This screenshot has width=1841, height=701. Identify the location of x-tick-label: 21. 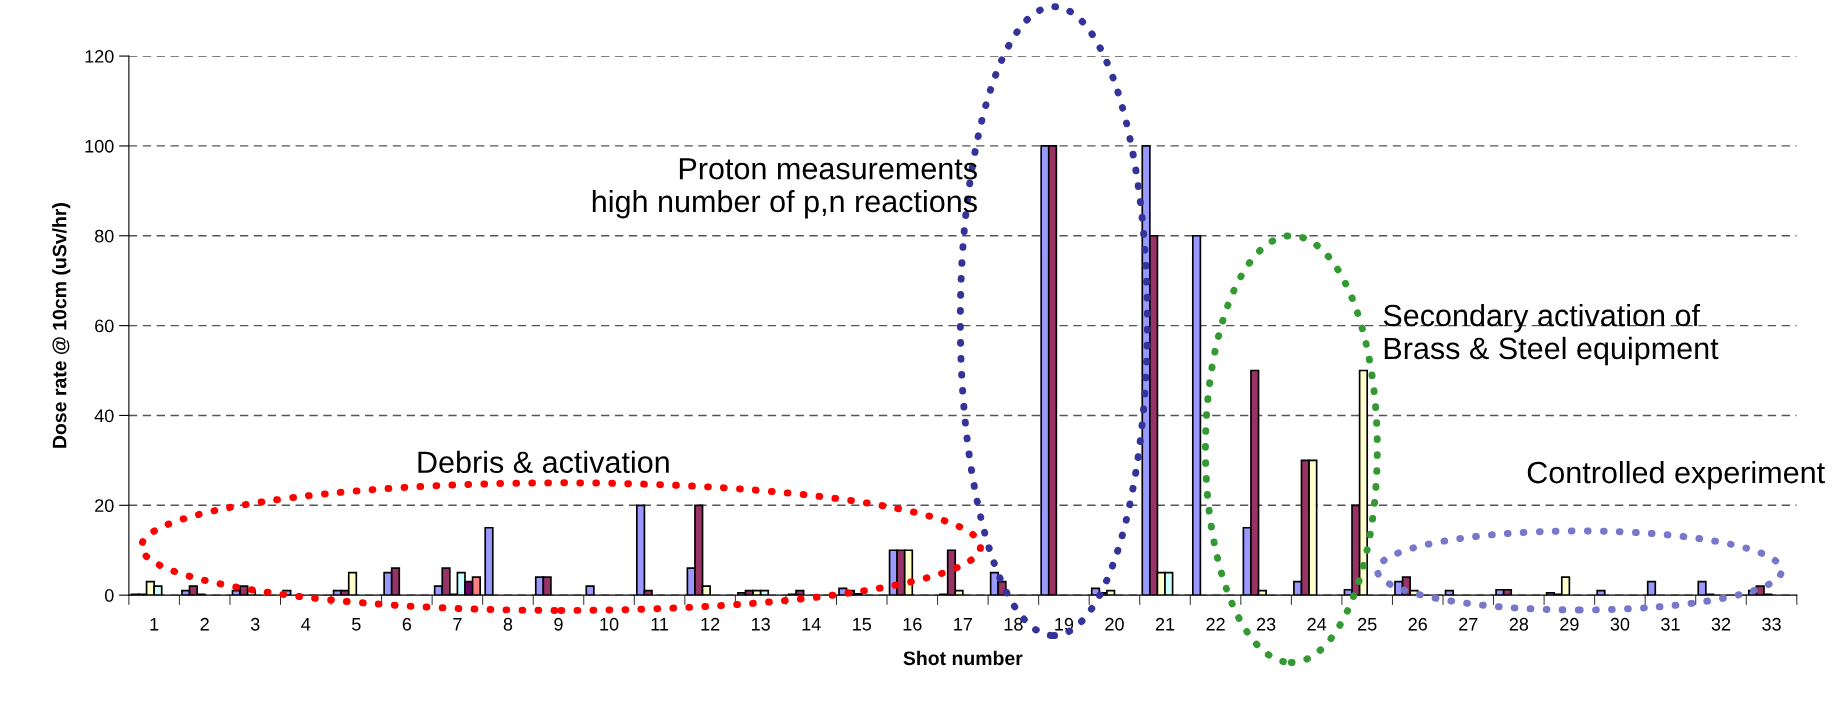
(1165, 624).